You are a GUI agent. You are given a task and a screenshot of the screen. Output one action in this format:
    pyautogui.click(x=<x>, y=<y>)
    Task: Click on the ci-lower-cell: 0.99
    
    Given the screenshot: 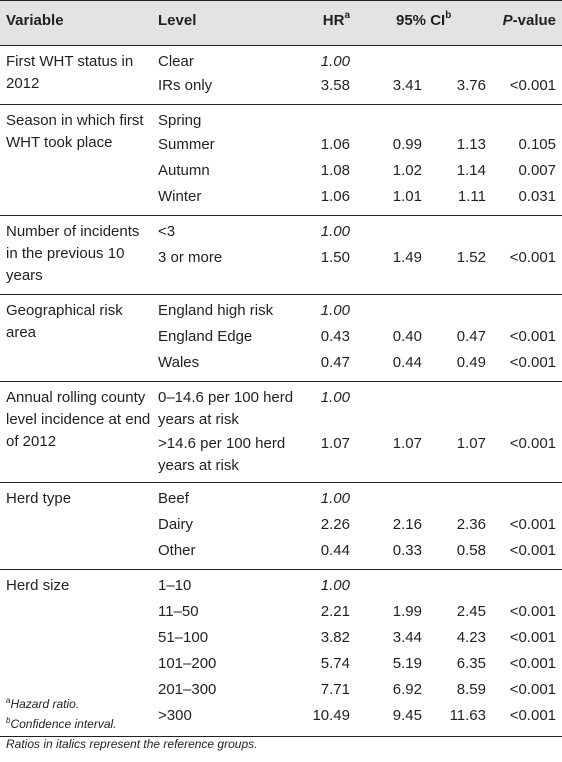 What is the action you would take?
    pyautogui.click(x=407, y=144)
    